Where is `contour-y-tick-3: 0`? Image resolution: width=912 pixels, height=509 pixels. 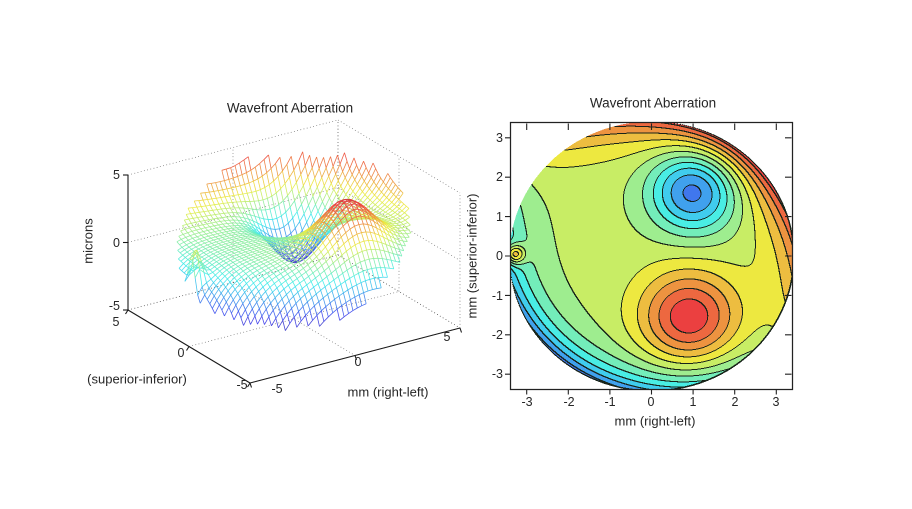
contour-y-tick-3: 0 is located at coordinates (499, 256).